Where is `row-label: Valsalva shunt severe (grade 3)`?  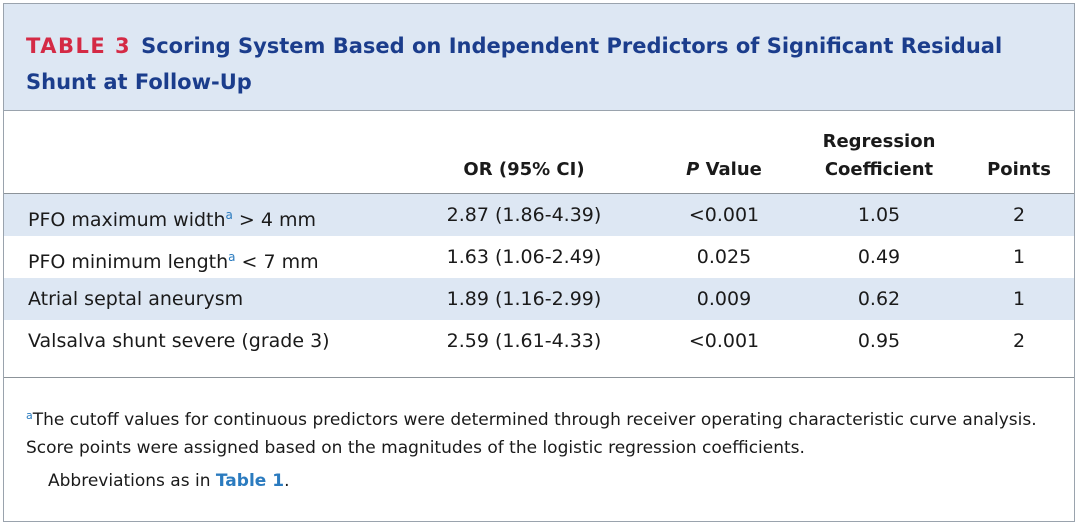 row-label: Valsalva shunt severe (grade 3) is located at coordinates (179, 341).